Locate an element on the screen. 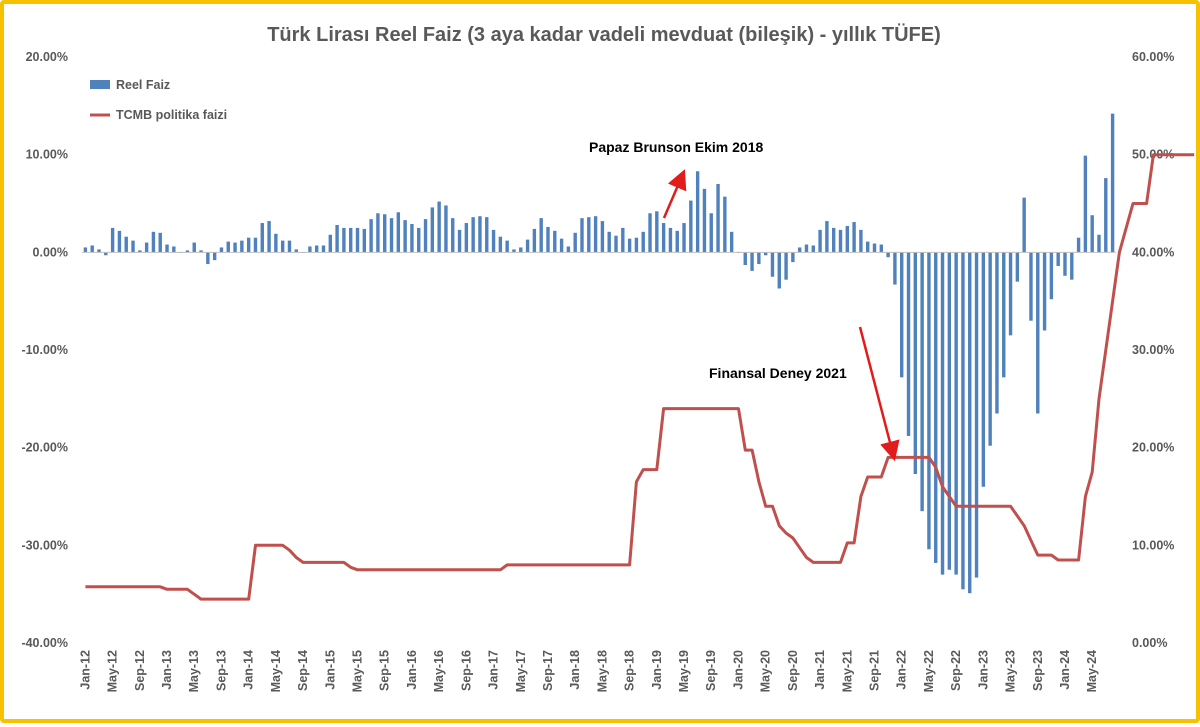  left-tick-label: 0.00% is located at coordinates (50, 252).